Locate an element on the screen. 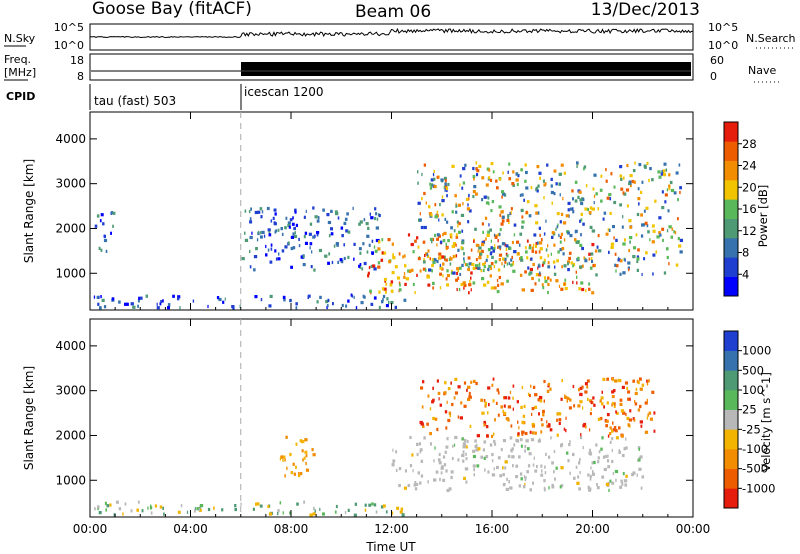 The height and width of the screenshot is (554, 800). colorbar-tick-label: 1000 is located at coordinates (756, 351).